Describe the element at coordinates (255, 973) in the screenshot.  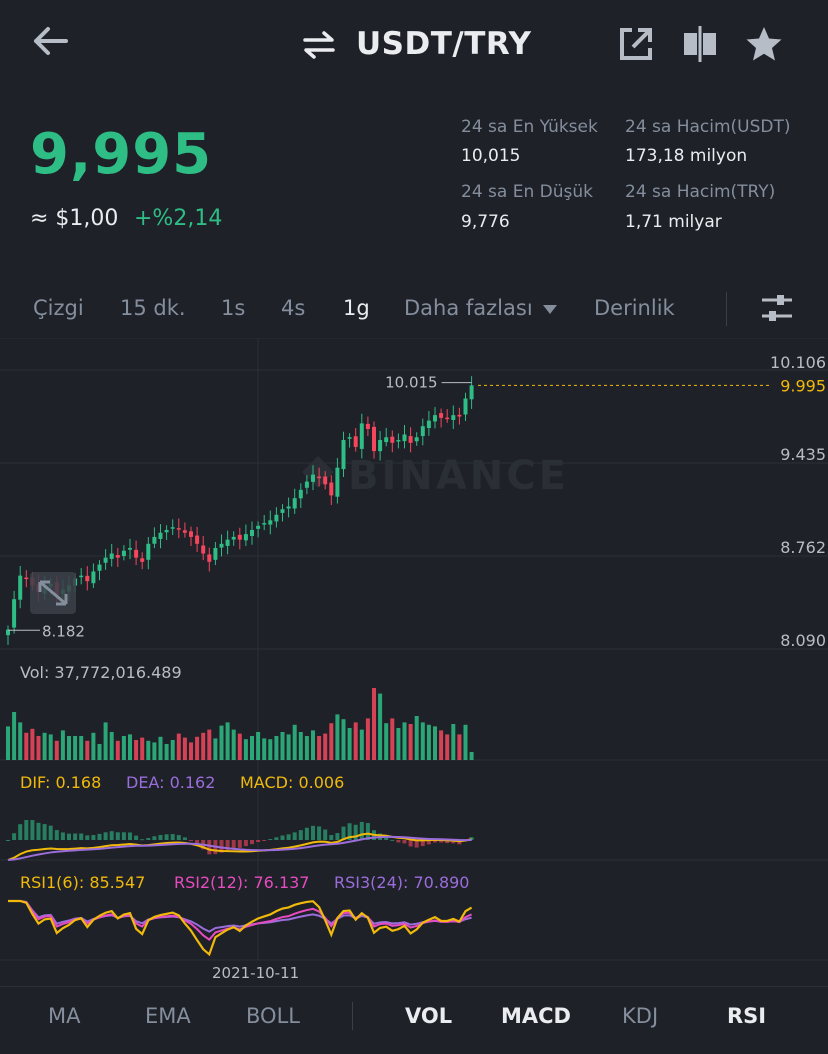
I see `date-axis-label: 2021-10-11` at that location.